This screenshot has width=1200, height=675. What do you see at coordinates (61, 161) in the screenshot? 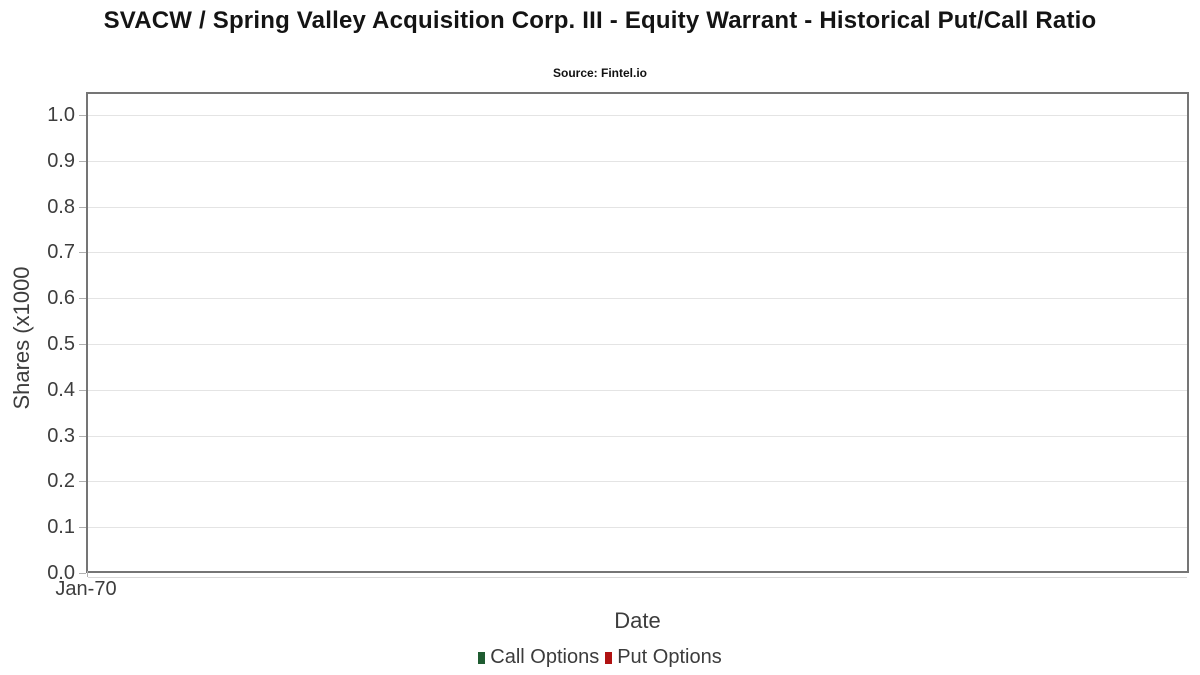
I see `y-tick-label: 0.9` at bounding box center [61, 161].